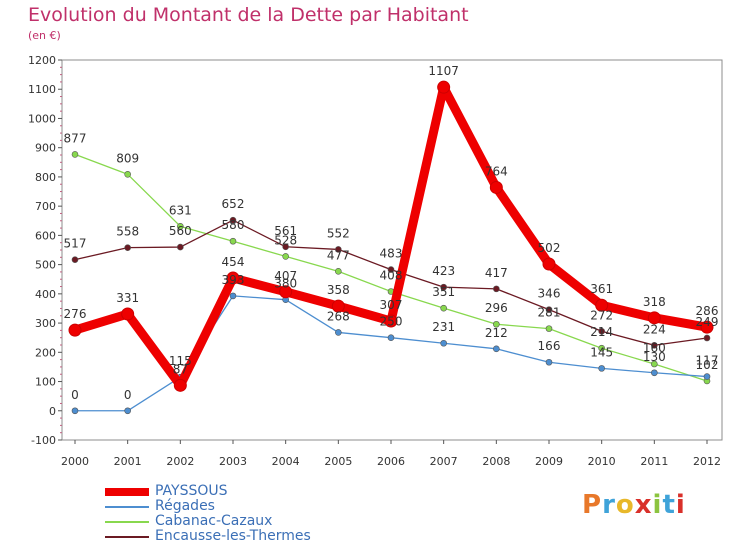 The height and width of the screenshot is (550, 750). What do you see at coordinates (191, 491) in the screenshot?
I see `legend-label: PAYSSOUS` at bounding box center [191, 491].